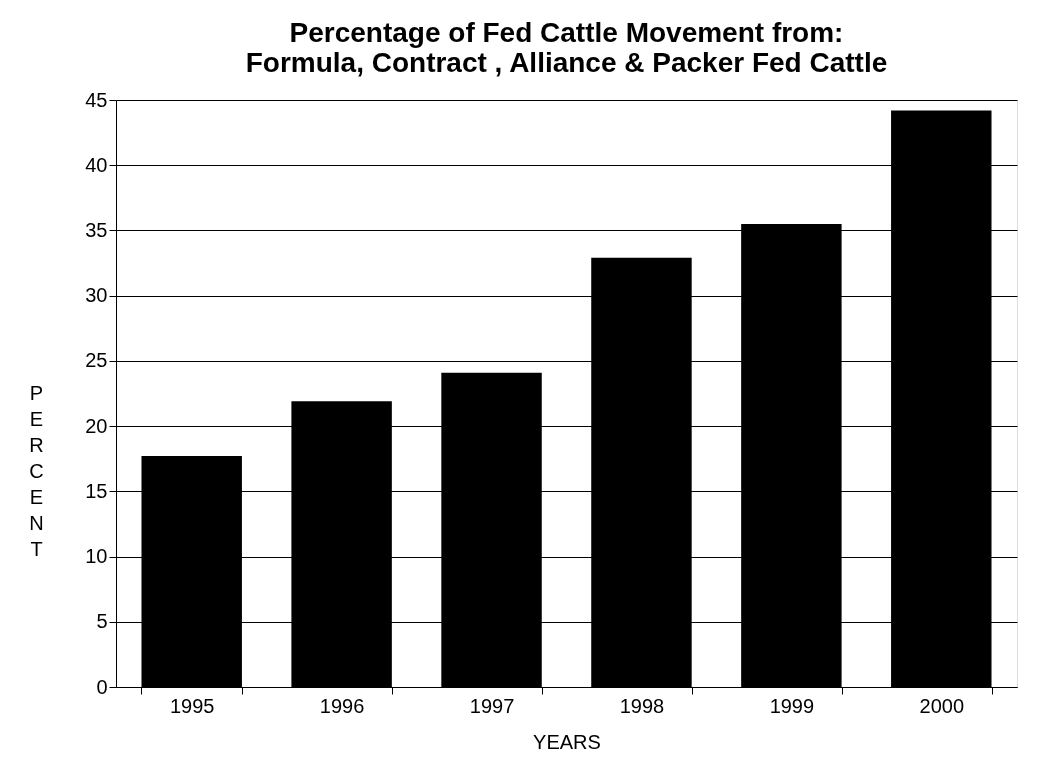  Describe the element at coordinates (942, 705) in the screenshot. I see `x-tick-label: 2000` at that location.